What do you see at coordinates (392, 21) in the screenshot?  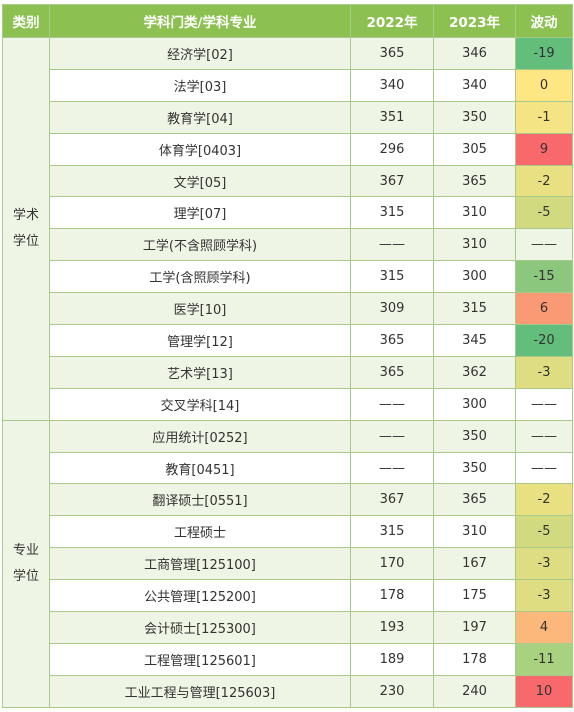 I see `header-2022: 2022年` at bounding box center [392, 21].